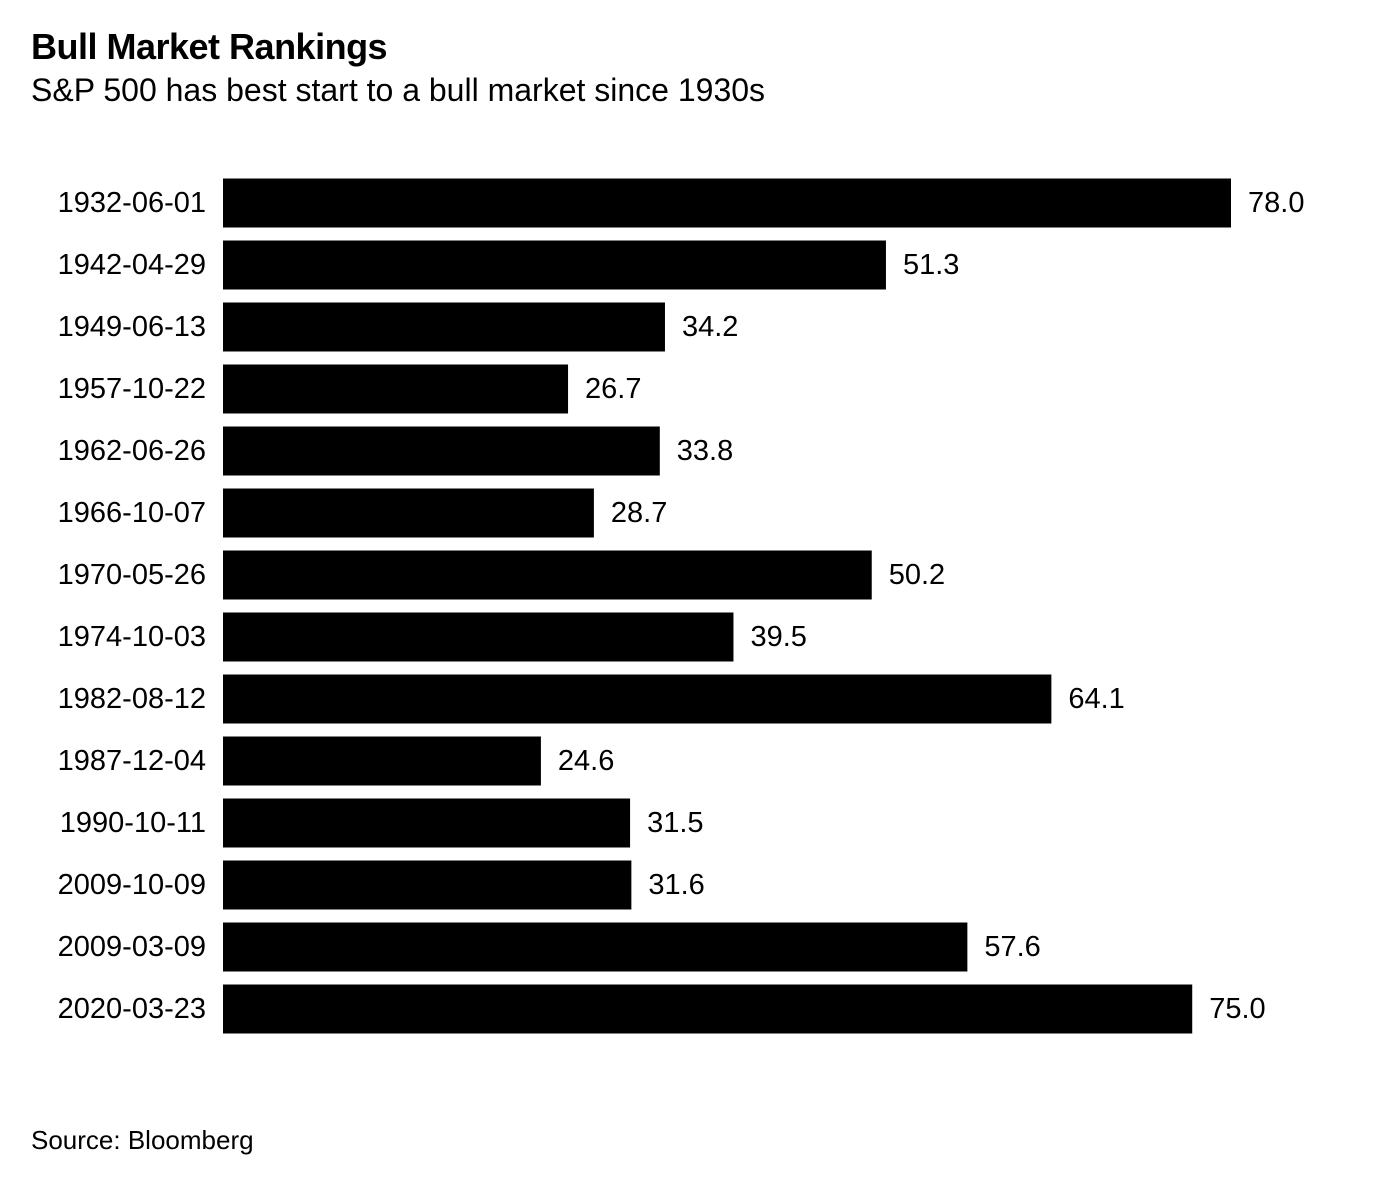 This screenshot has height=1184, width=1376. What do you see at coordinates (132, 203) in the screenshot?
I see `category-label: 1932-06-01` at bounding box center [132, 203].